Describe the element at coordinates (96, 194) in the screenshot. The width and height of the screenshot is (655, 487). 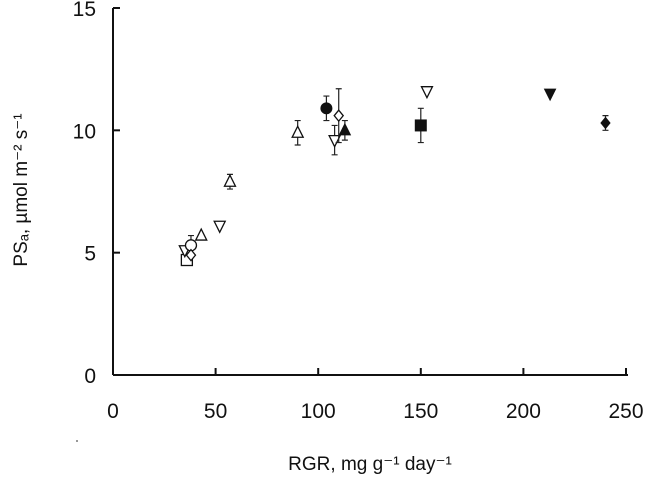
I see `y-ticks: 0 5 10 15` at that location.